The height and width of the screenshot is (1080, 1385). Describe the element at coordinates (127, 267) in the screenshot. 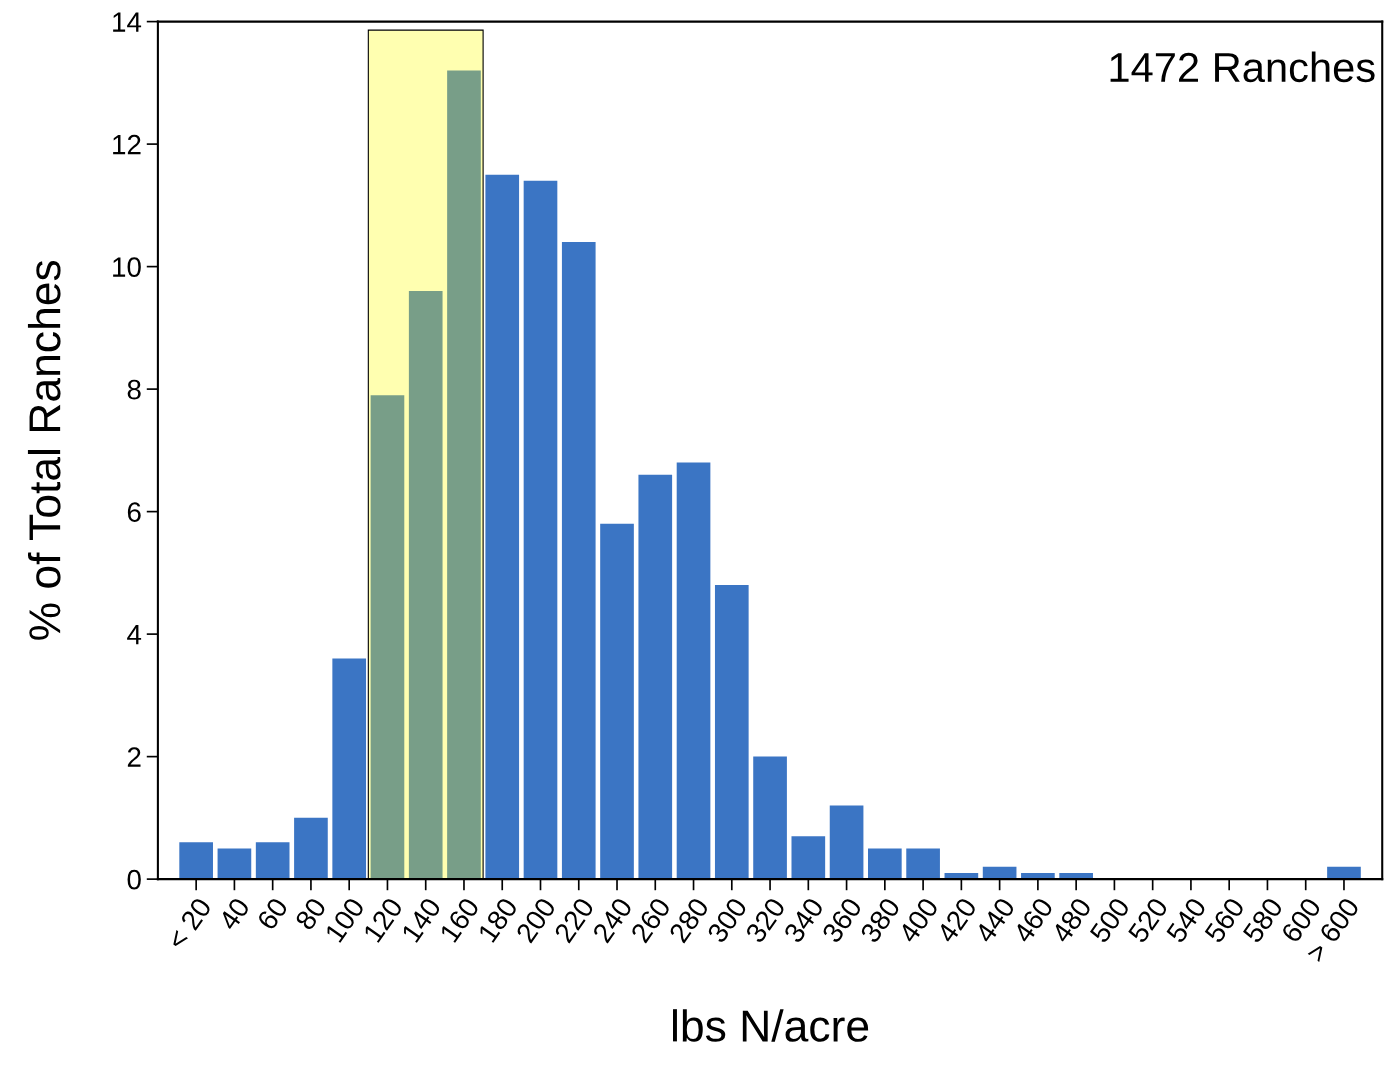

I see `y-tick-label: 10` at that location.